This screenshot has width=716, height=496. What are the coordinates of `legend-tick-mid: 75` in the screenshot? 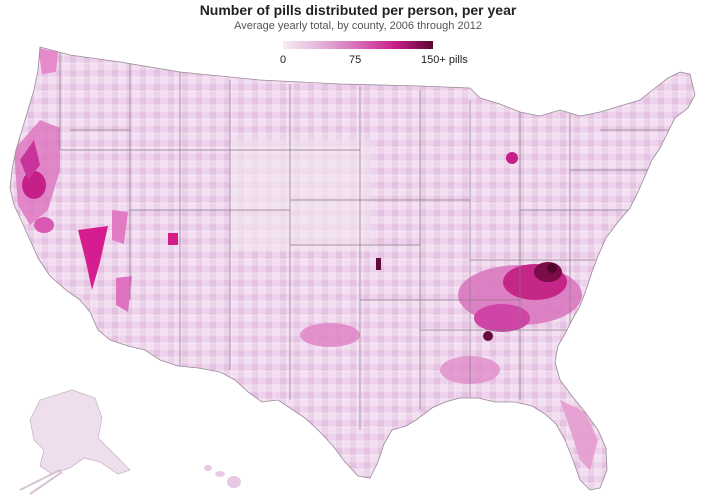 It's located at (355, 60).